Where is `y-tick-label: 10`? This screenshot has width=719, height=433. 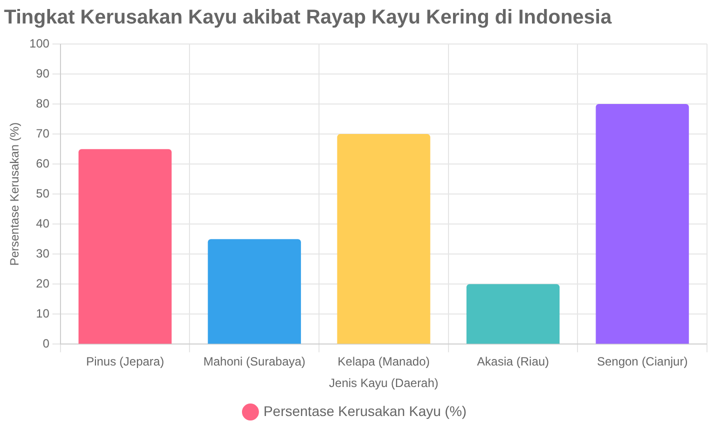
y-tick-label: 10 is located at coordinates (43, 313).